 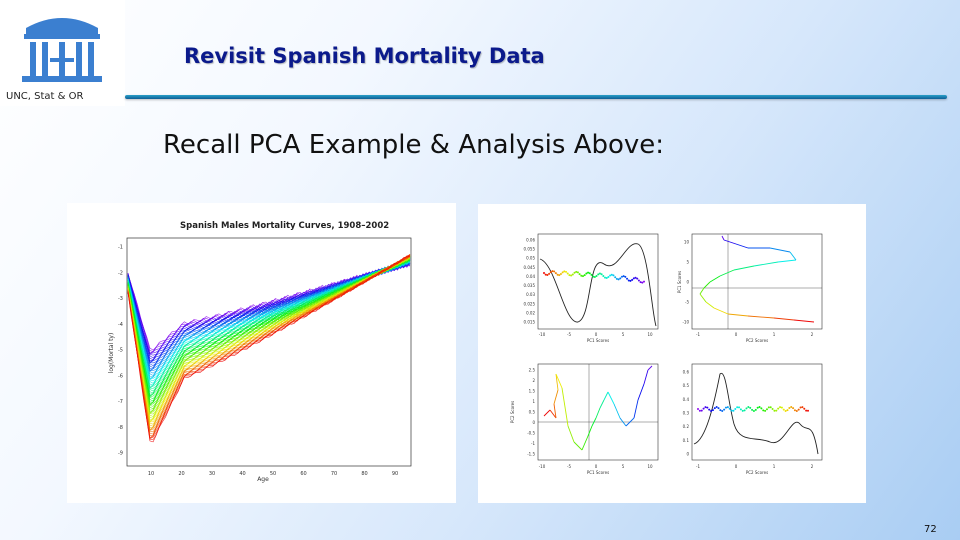 What do you see at coordinates (120, 273) in the screenshot?
I see `y-tick-label: -2` at bounding box center [120, 273].